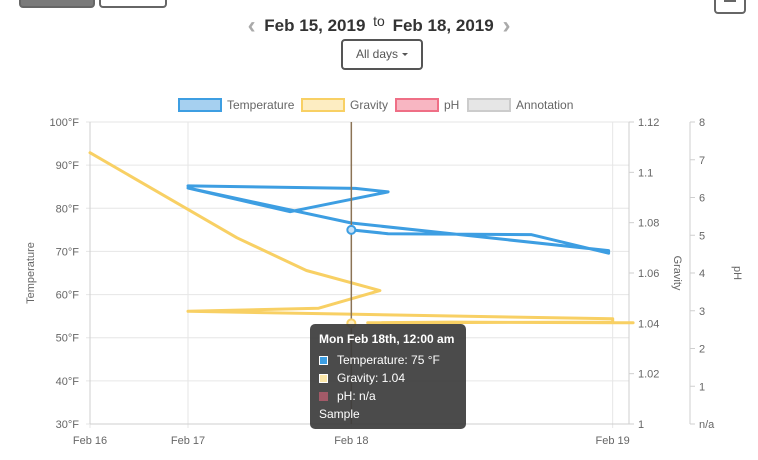 The image size is (758, 460). What do you see at coordinates (68, 252) in the screenshot?
I see `y-tick-label-temperature: 70°F` at bounding box center [68, 252].